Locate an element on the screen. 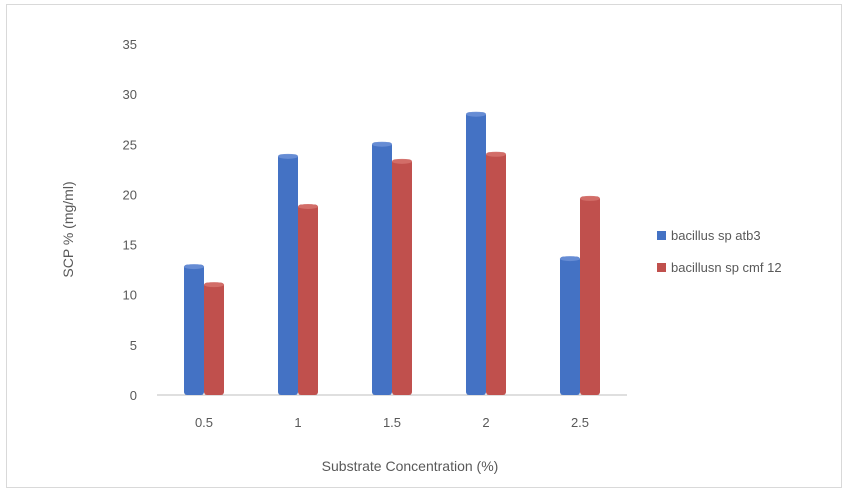  y-tick-label: 10 is located at coordinates (130, 295).